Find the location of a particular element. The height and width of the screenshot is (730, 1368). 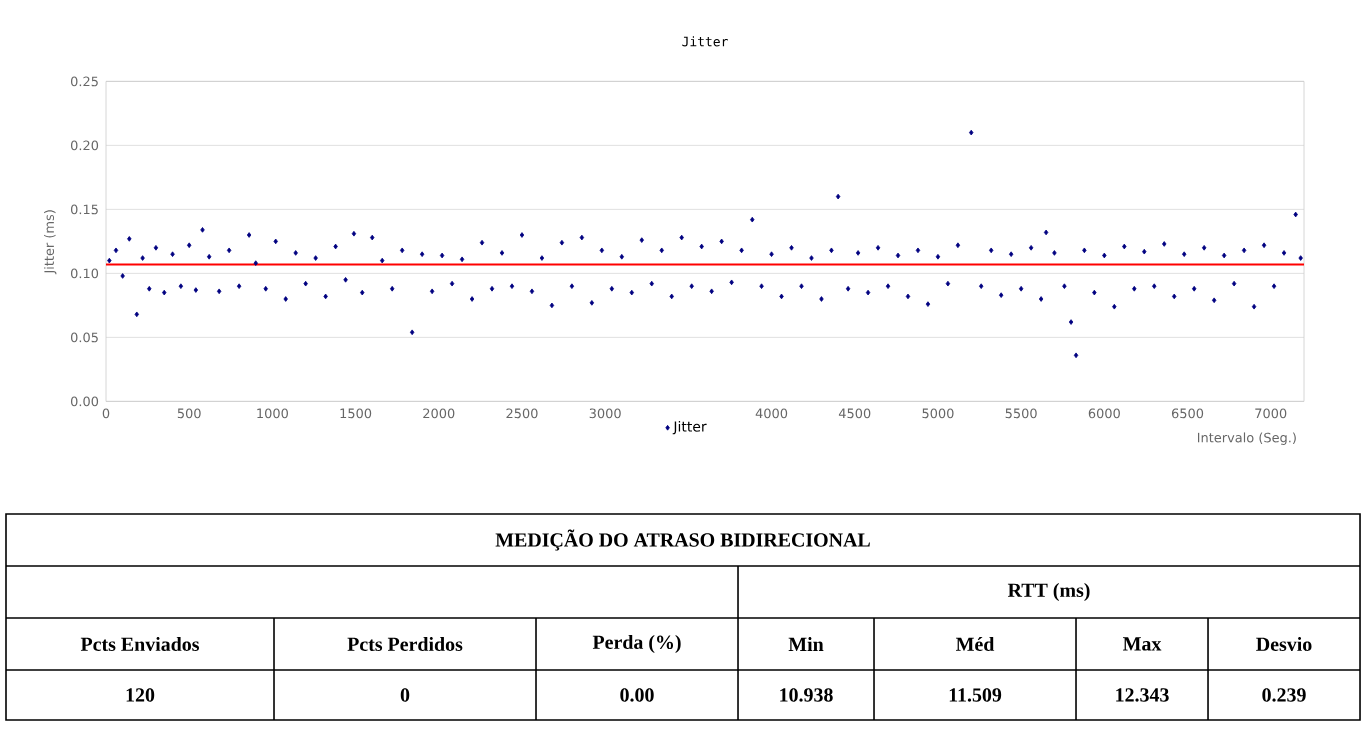

text: 0.239 is located at coordinates (1284, 695).